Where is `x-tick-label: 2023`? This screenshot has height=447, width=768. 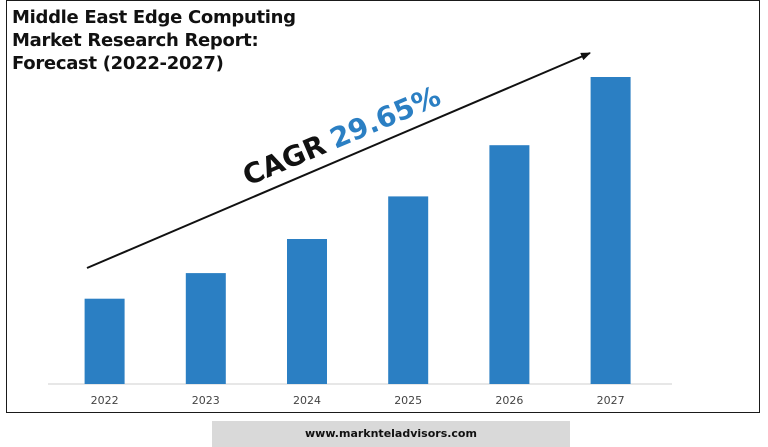 x-tick-label: 2023 is located at coordinates (206, 400).